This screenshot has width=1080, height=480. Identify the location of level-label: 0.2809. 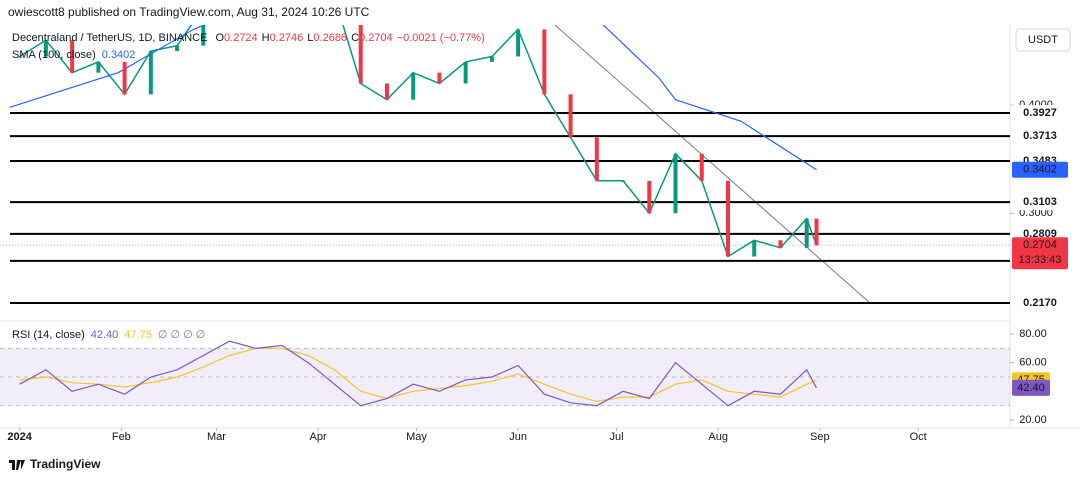
(1040, 234).